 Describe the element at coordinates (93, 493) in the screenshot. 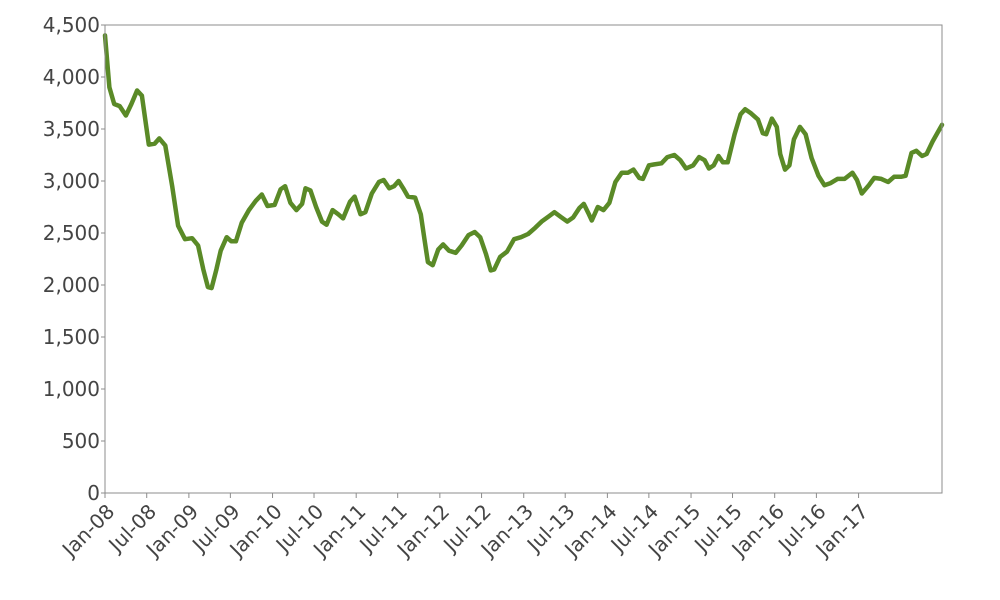

I see `y-tick-label: 0` at that location.